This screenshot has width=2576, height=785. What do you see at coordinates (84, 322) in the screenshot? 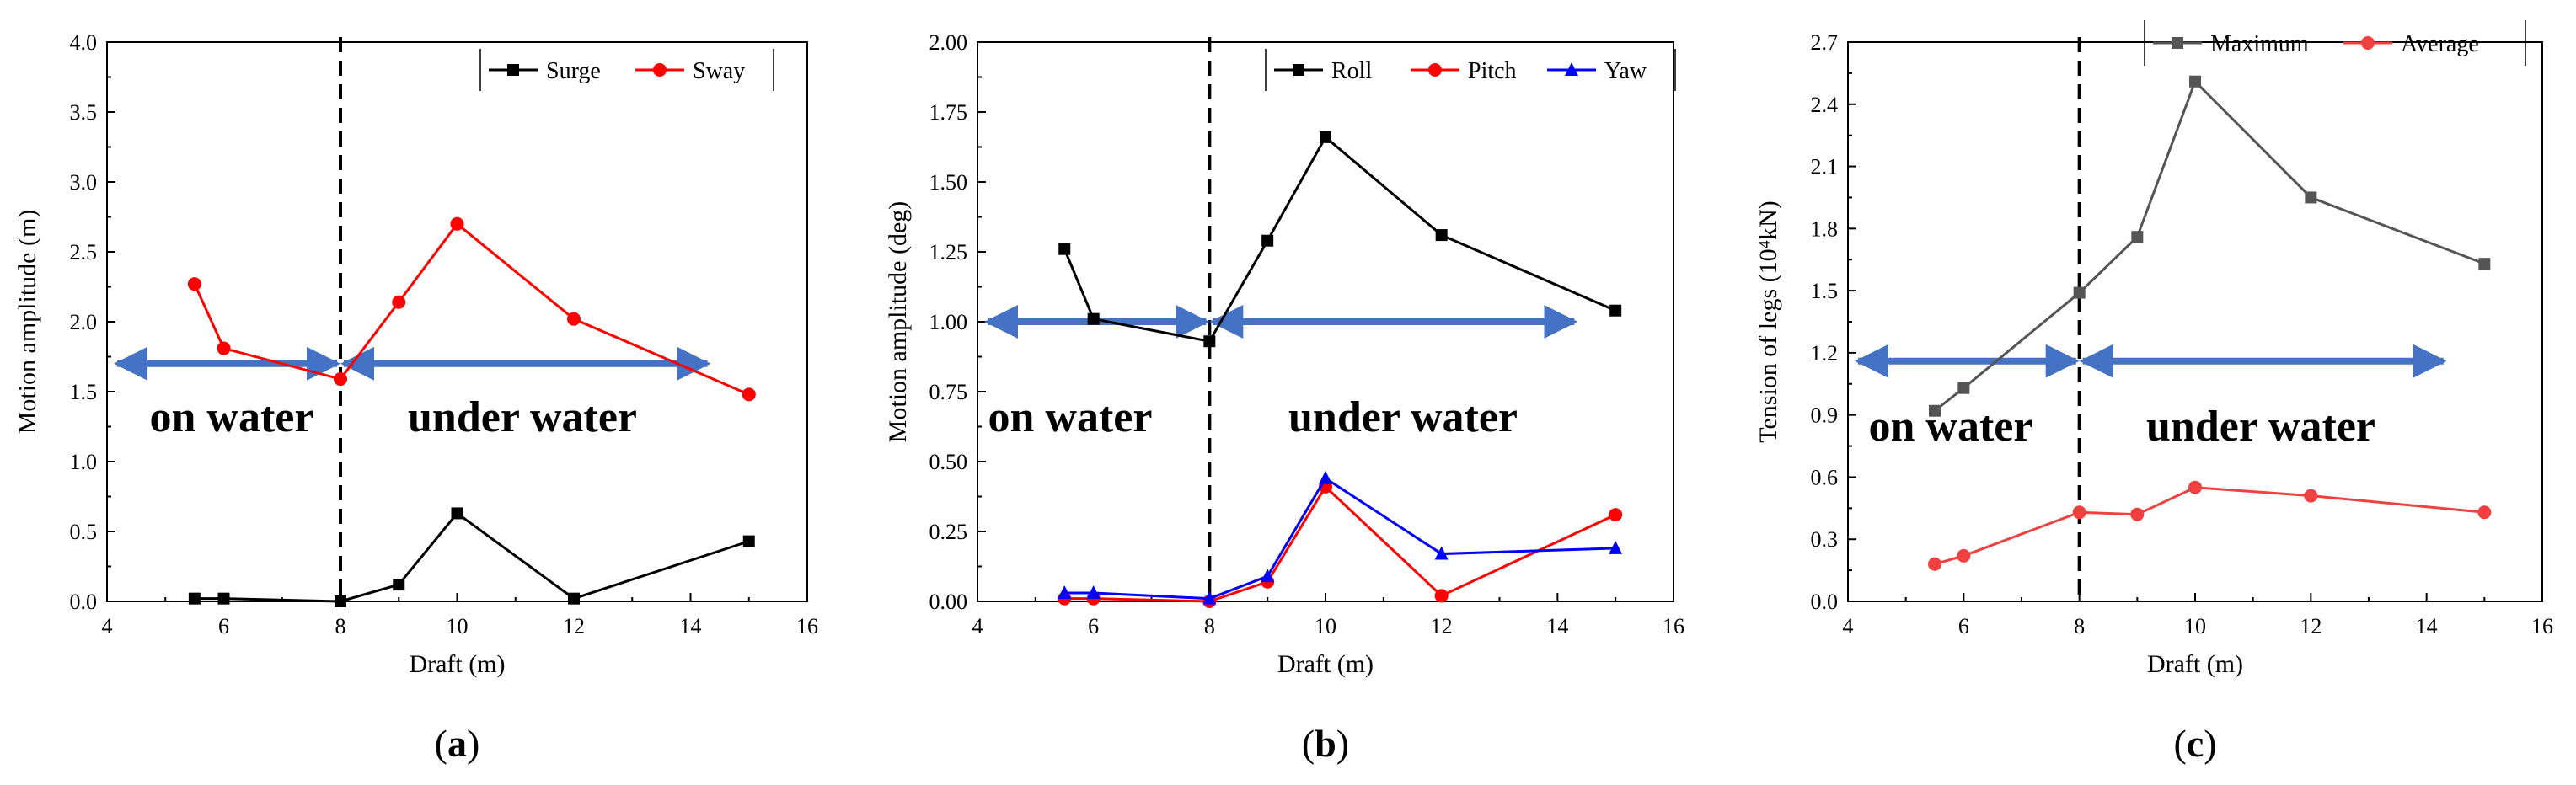
I see `y-tick-label: 2.0` at bounding box center [84, 322].